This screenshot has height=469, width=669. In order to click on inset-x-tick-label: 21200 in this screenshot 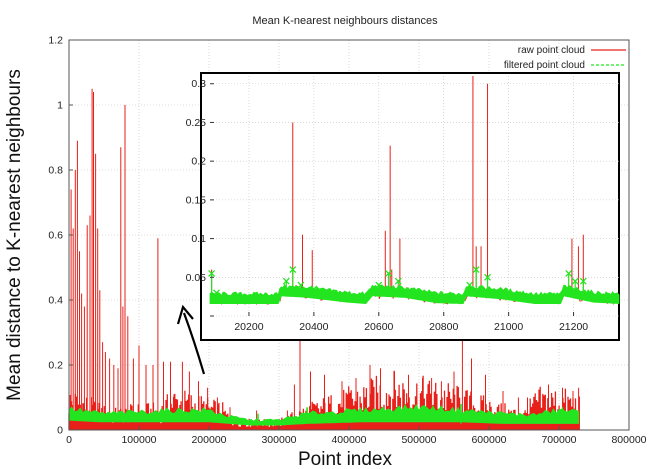, I will do `click(573, 327)`.